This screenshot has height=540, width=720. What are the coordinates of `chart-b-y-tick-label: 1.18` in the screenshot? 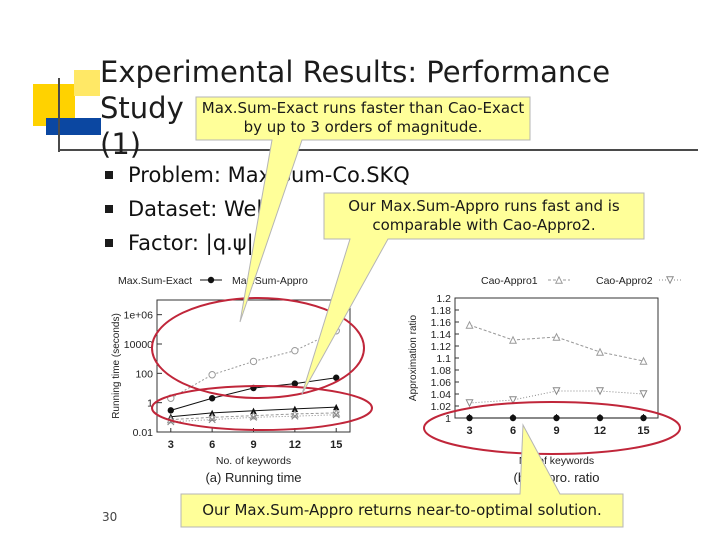 It's located at (441, 311).